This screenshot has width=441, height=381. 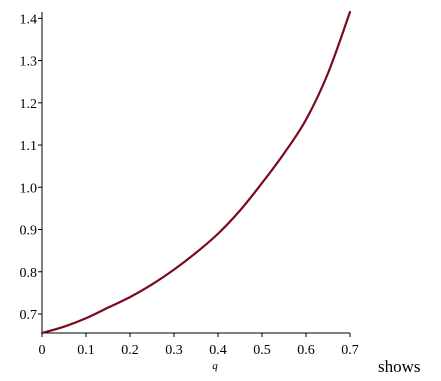 What do you see at coordinates (29, 188) in the screenshot?
I see `y-tick-label: 1.0` at bounding box center [29, 188].